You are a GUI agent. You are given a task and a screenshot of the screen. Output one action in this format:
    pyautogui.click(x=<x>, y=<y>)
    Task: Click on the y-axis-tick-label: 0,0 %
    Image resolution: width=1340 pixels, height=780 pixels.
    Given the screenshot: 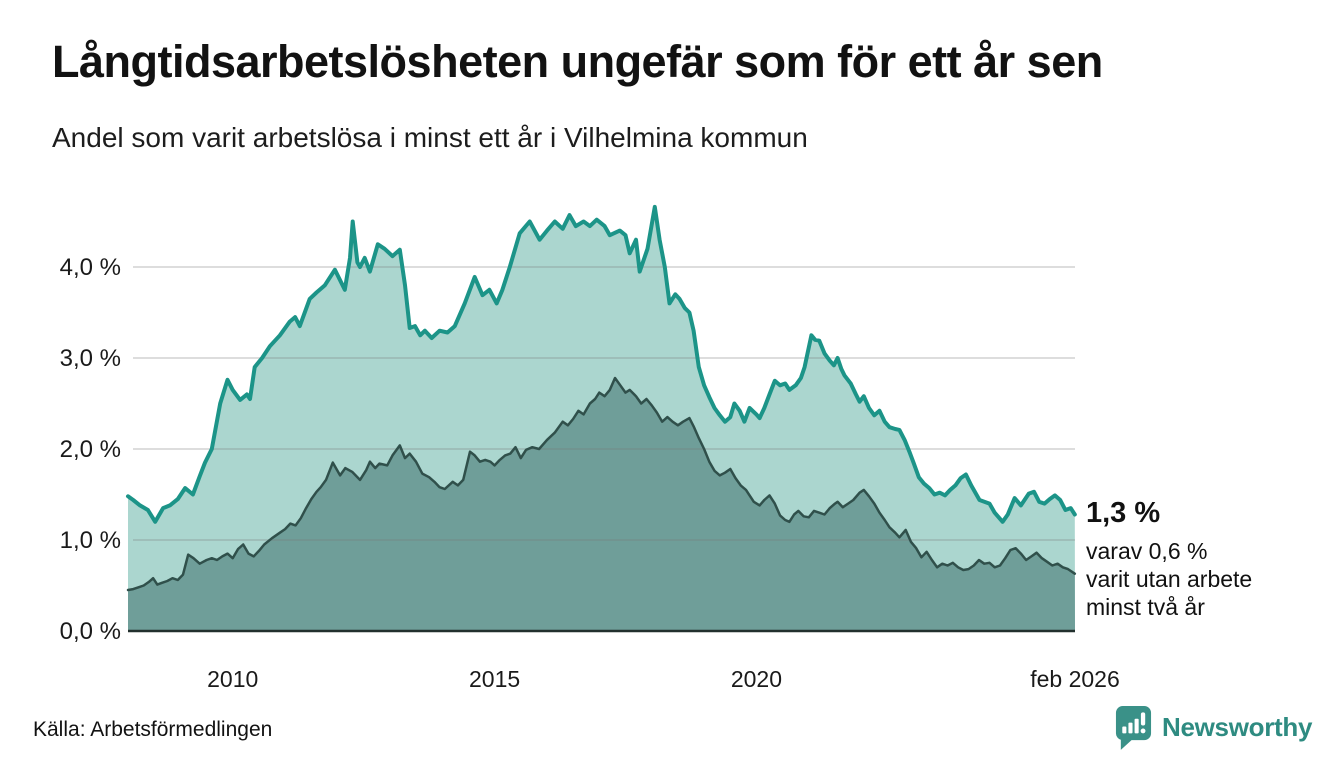 What is the action you would take?
    pyautogui.click(x=90, y=631)
    